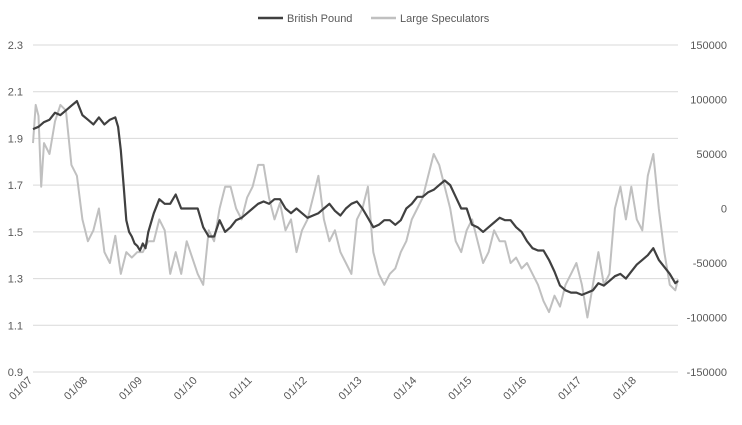 Image resolution: width=742 pixels, height=425 pixels. Describe the element at coordinates (240, 388) in the screenshot. I see `x-tick-label: 01/11` at that location.